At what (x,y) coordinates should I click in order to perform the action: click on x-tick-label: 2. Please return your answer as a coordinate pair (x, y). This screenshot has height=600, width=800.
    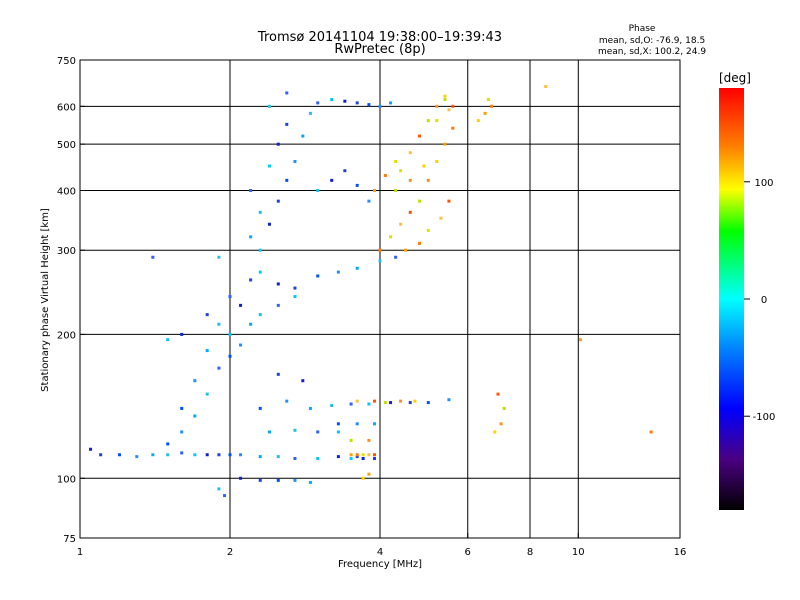
    Looking at the image, I should click on (230, 552).